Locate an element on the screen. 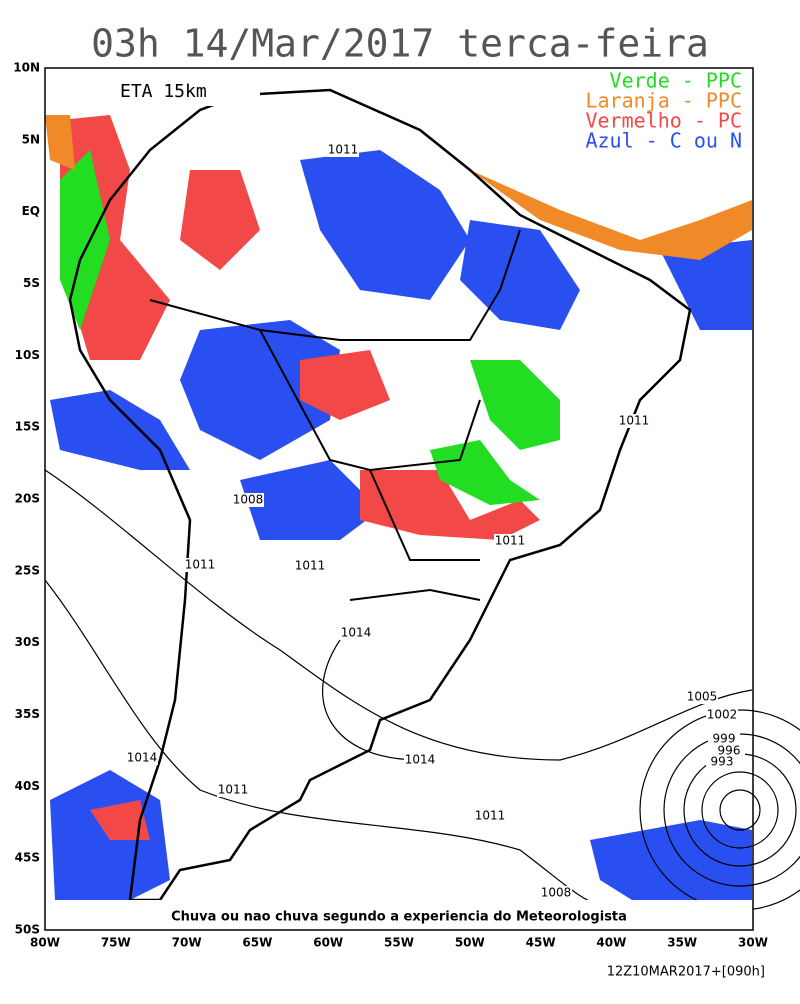 This screenshot has width=800, height=1004. lat-label: 45S is located at coordinates (27, 858).